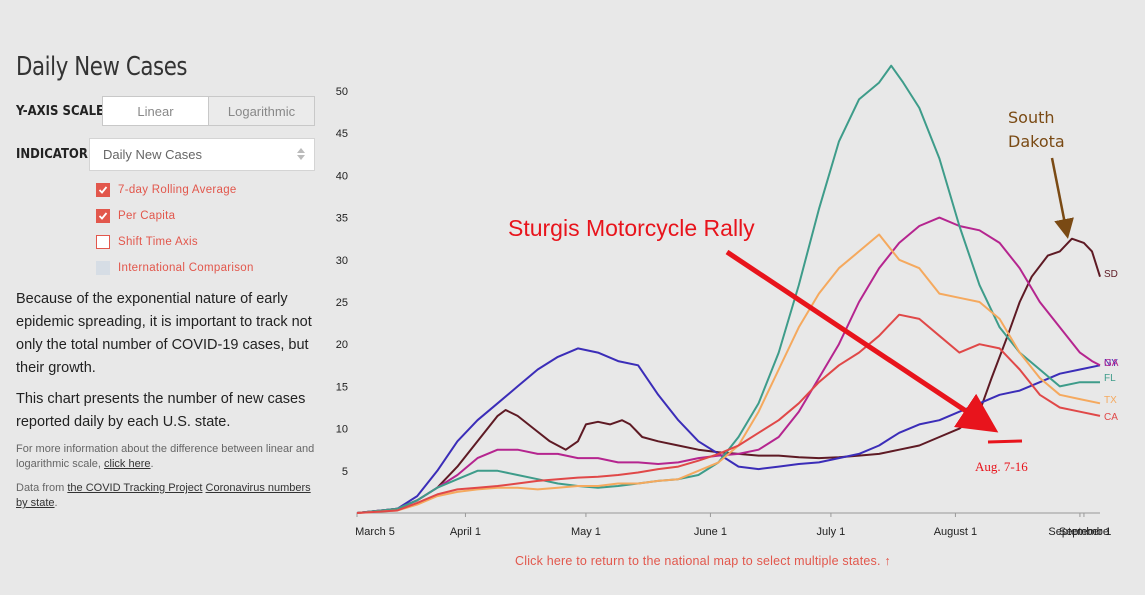 The height and width of the screenshot is (595, 1145). Describe the element at coordinates (56, 503) in the screenshot. I see `data-source-end: .` at that location.